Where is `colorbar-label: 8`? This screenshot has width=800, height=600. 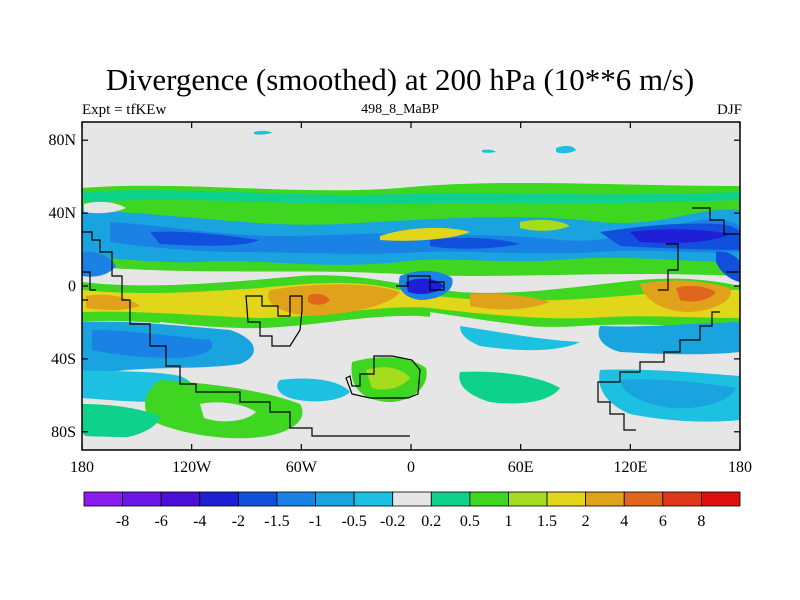 colorbar-label: 8 is located at coordinates (701, 521).